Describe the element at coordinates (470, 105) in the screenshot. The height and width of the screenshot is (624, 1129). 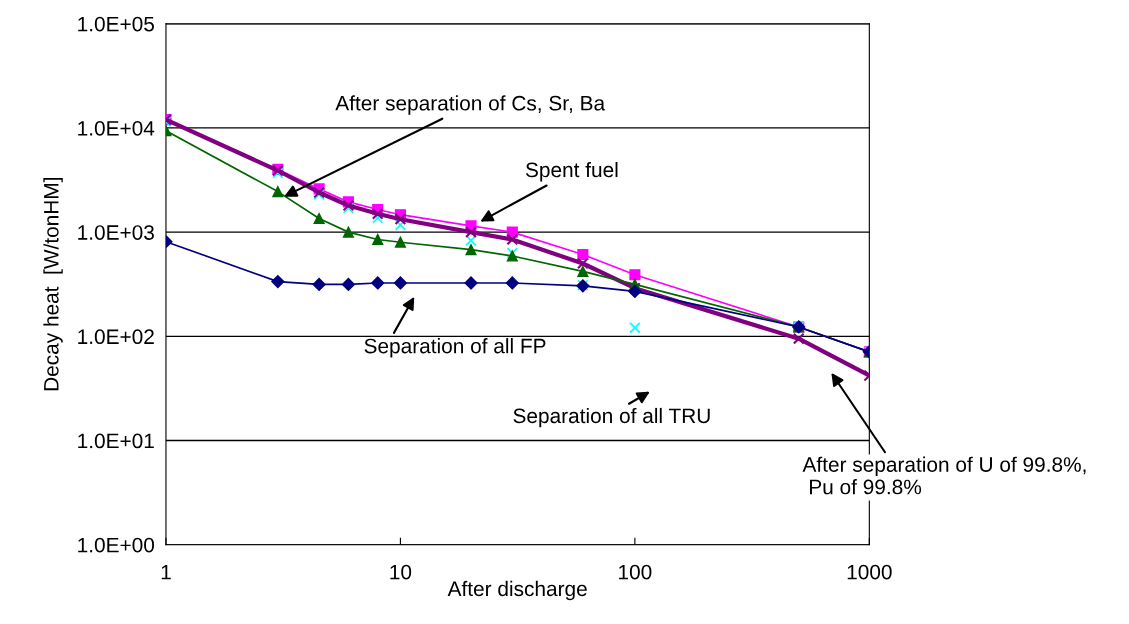
I see `annotation: After separation of Cs, Sr, Ba` at that location.